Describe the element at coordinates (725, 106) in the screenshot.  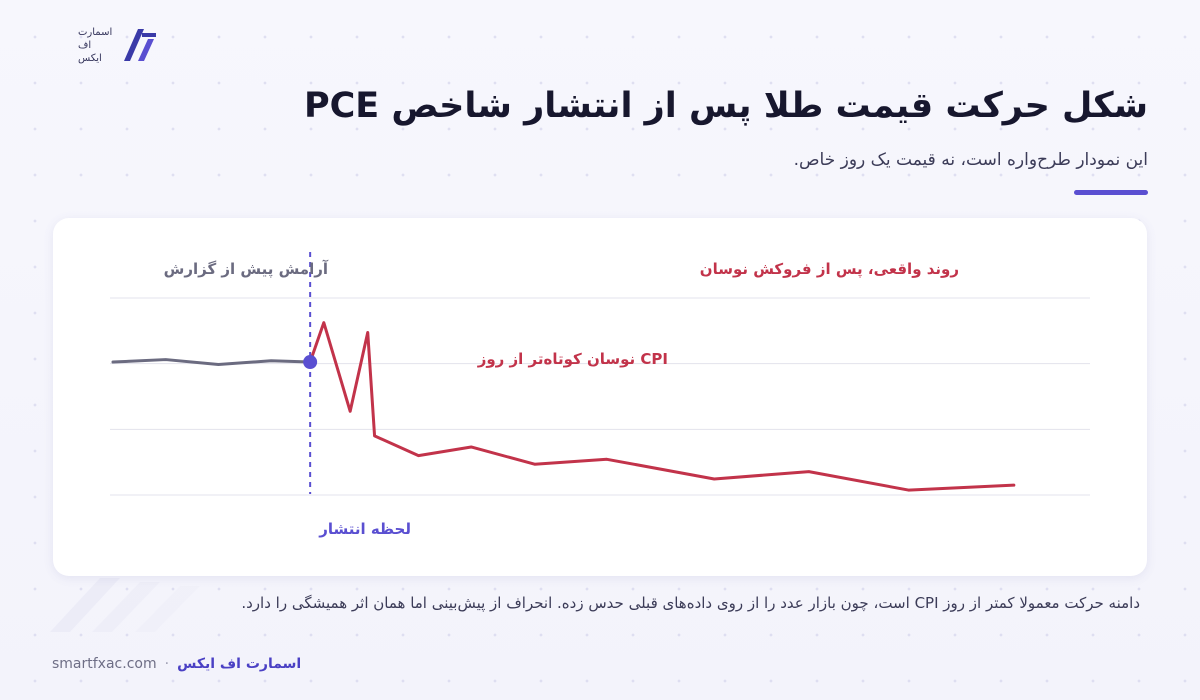
I see `page-title: شکل حرکت قیمت طلا پس از انتشار شاخص PCE` at that location.